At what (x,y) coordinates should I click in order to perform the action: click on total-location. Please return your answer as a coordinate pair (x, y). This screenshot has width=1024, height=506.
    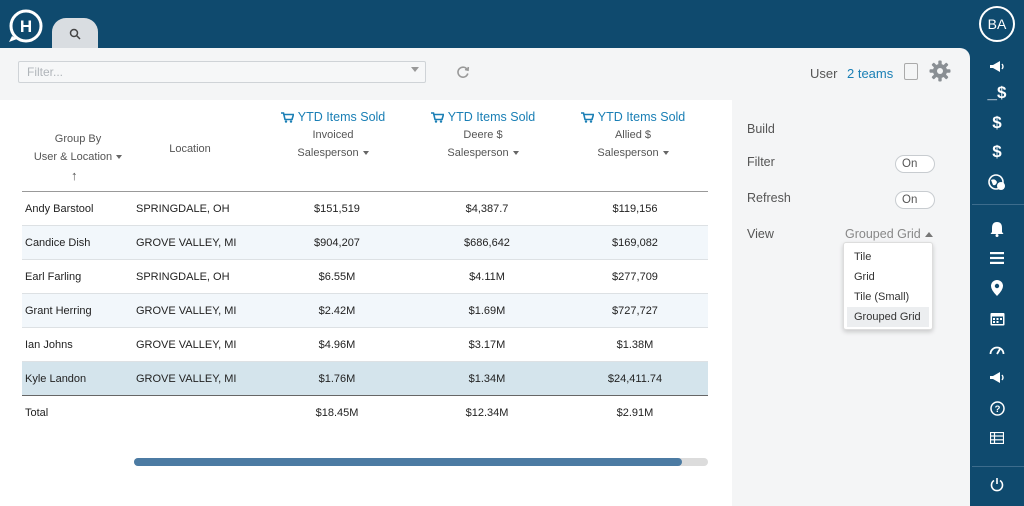
    Looking at the image, I should click on (199, 412).